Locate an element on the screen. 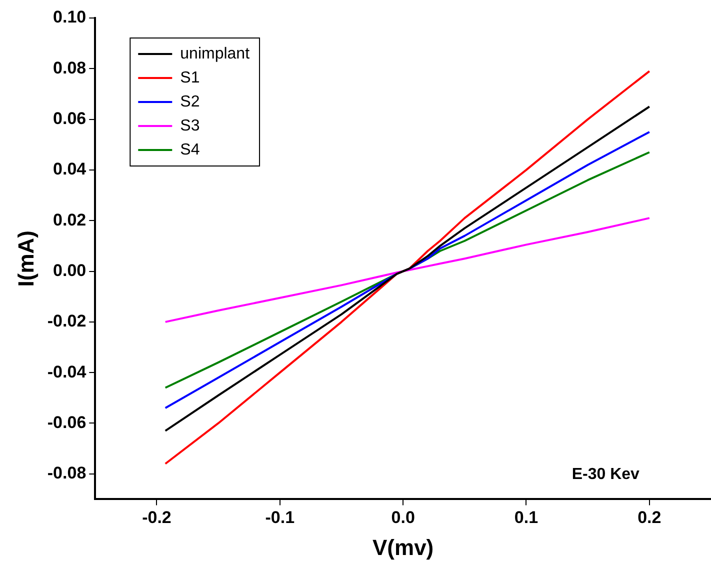 The image size is (711, 570). y-tick-label: 0.02 is located at coordinates (69, 220).